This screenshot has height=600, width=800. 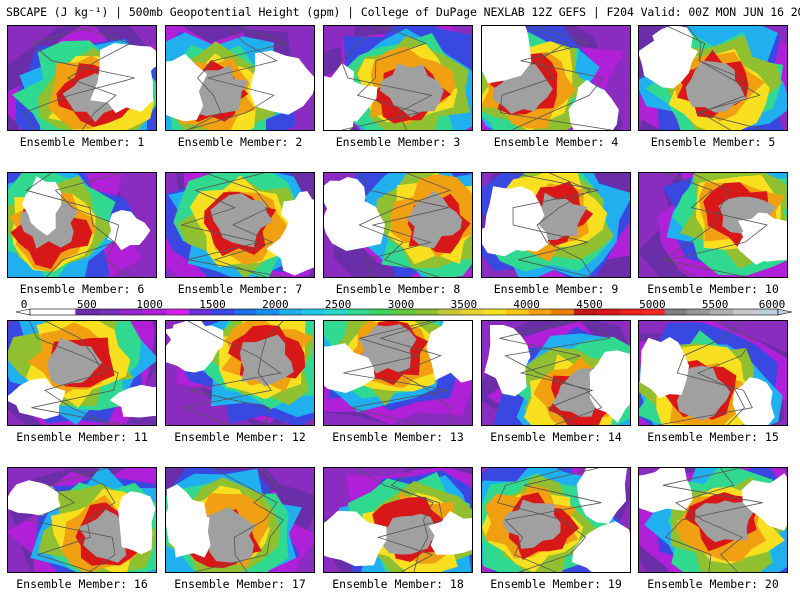 I want to click on ensemble-member-caption: Ensemble Member: 14, so click(x=556, y=437).